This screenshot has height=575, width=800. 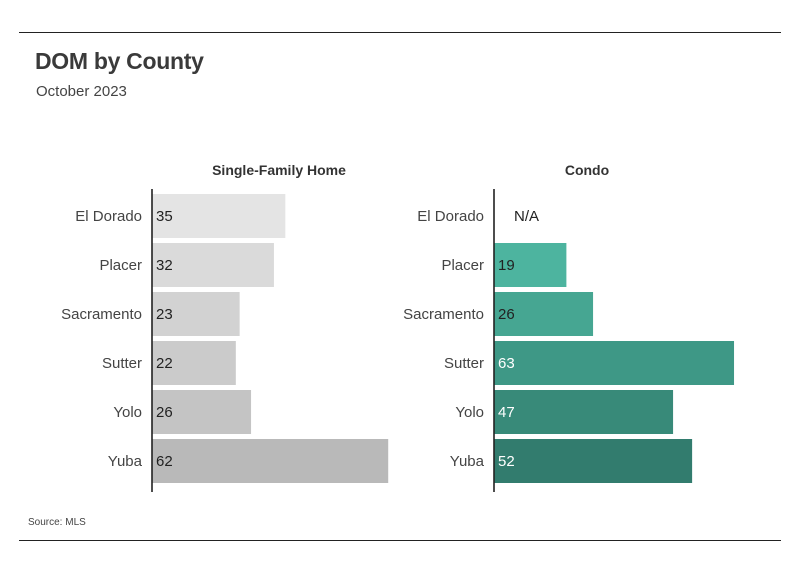 What do you see at coordinates (614, 363) in the screenshot?
I see `condo-bar-sutter` at bounding box center [614, 363].